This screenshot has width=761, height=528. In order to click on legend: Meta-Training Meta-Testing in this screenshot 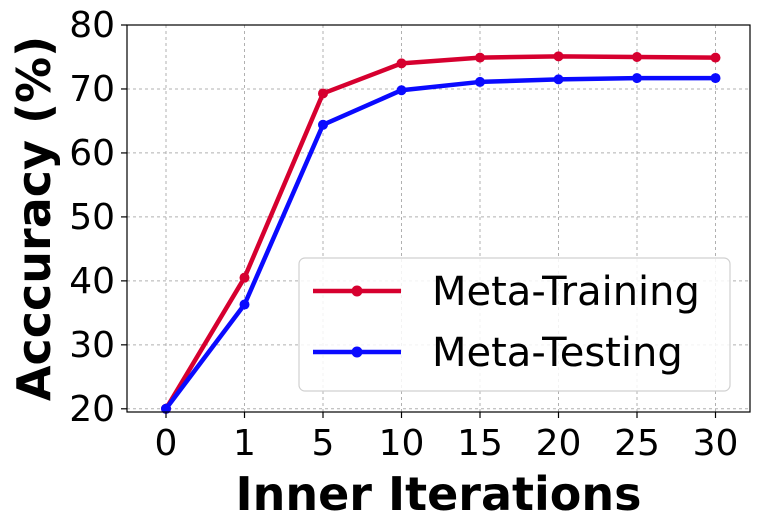, I will do `click(514, 324)`.